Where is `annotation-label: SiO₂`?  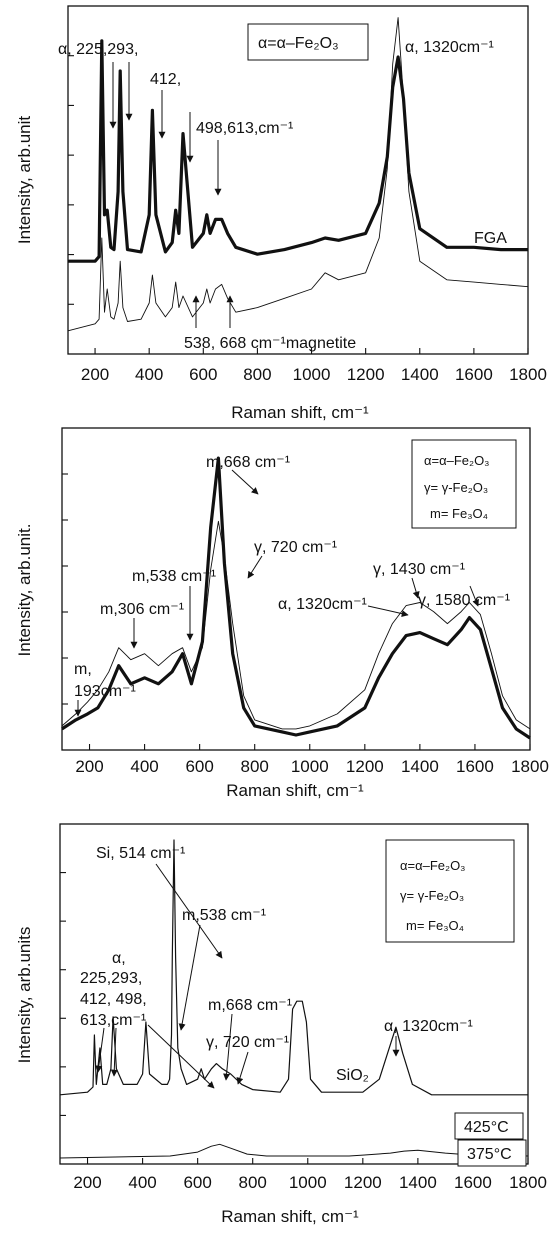
annotation-label: SiO₂ is located at coordinates (352, 1075).